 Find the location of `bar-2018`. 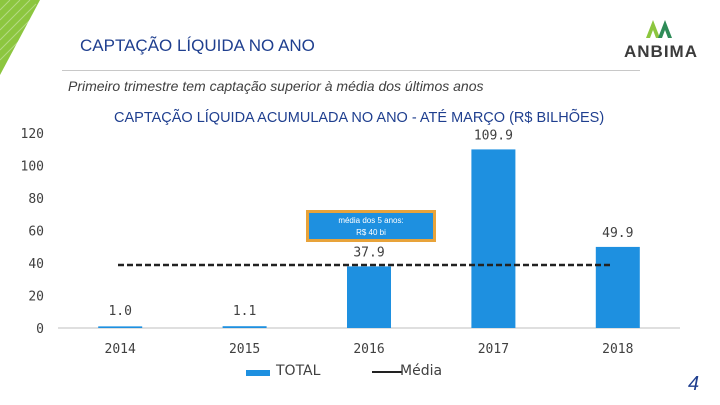

bar-2018 is located at coordinates (617, 287).